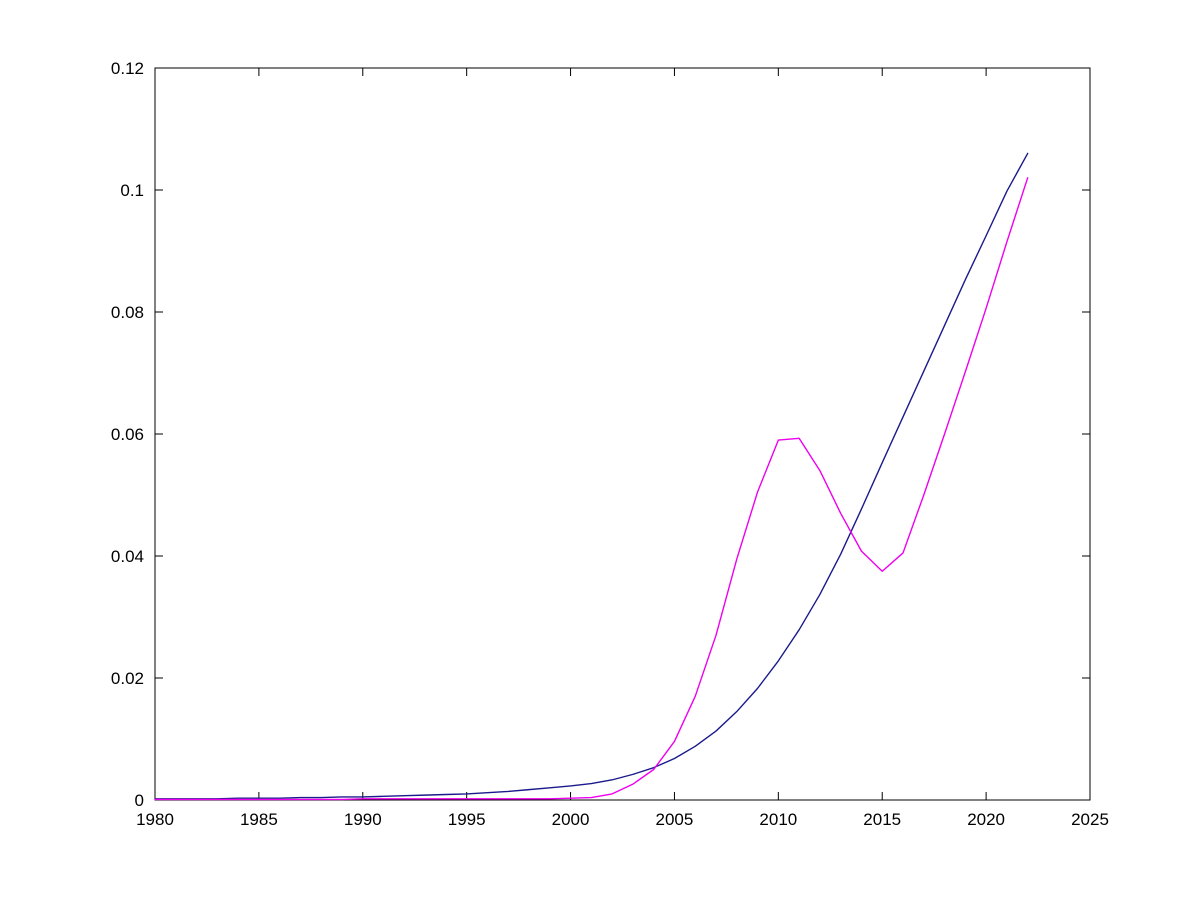 The image size is (1200, 900). Describe the element at coordinates (127, 312) in the screenshot. I see `y-axis-tick-label: 0.08` at that location.